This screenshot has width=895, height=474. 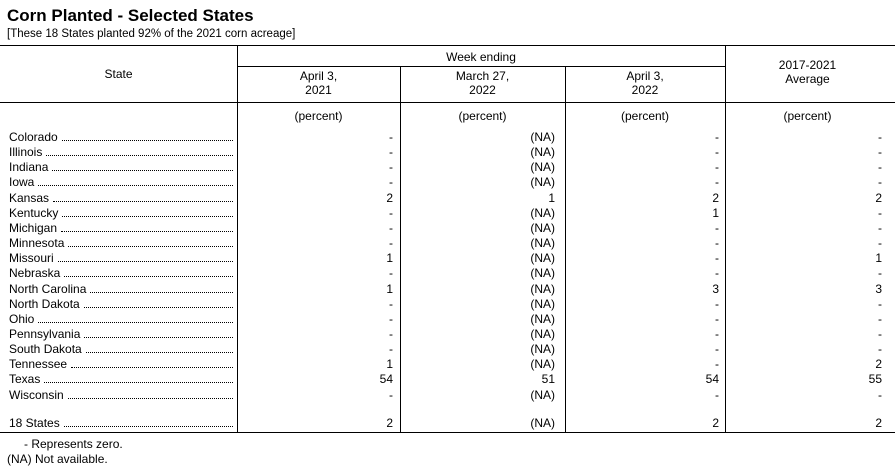 What do you see at coordinates (807, 79) in the screenshot?
I see `column-header: Average` at bounding box center [807, 79].